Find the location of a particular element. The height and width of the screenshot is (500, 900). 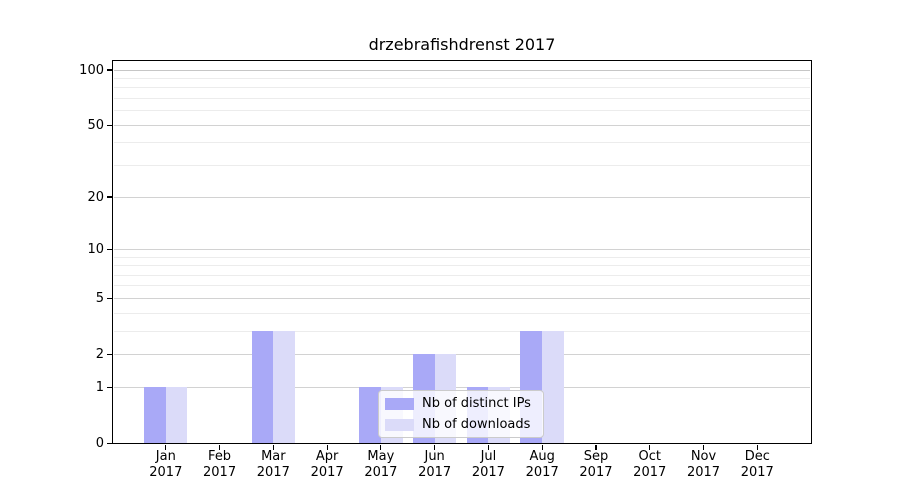

x-tick-label: Aug 2017 is located at coordinates (542, 465).